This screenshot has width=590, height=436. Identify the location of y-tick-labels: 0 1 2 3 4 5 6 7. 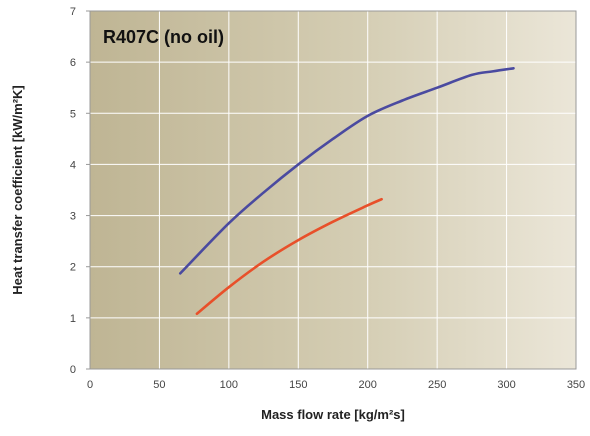
(80, 191).